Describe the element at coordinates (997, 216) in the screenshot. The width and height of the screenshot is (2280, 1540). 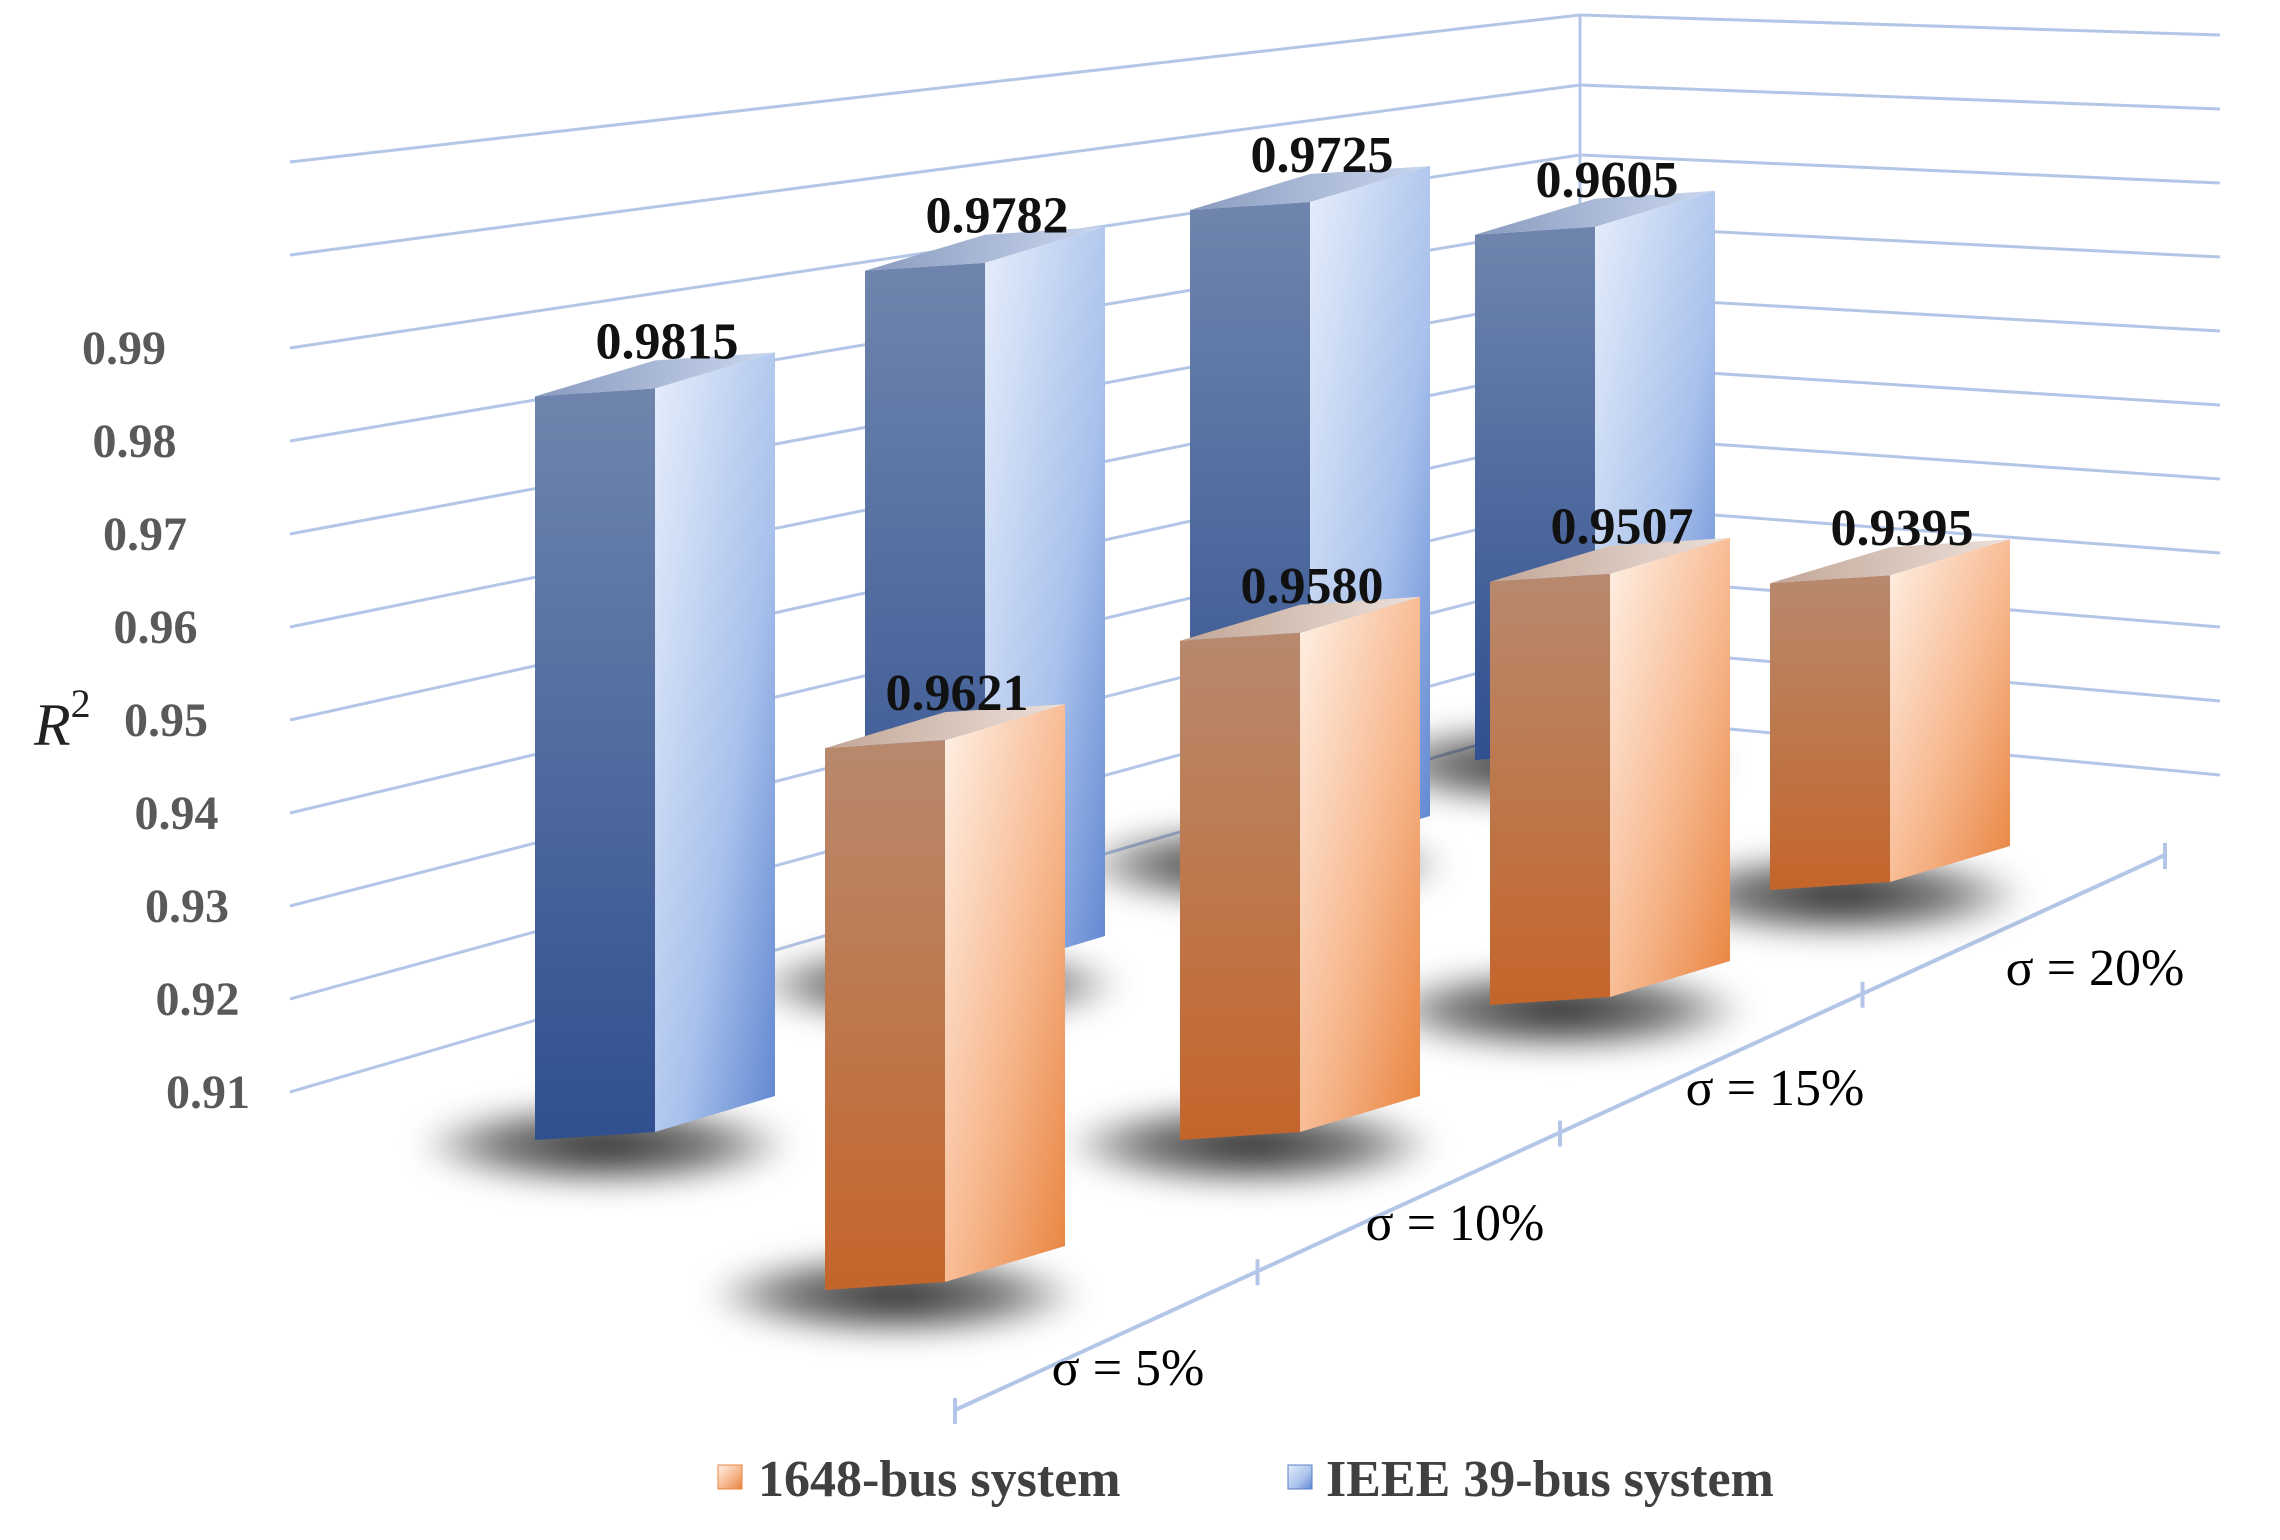
I see `data-label: 0.9782` at that location.